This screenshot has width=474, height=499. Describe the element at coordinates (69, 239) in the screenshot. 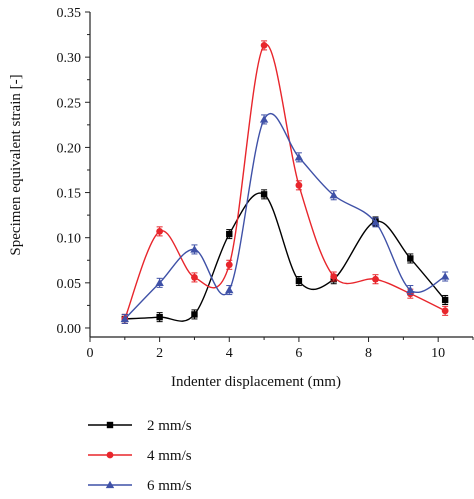

I see `y-tick-label: 0.10` at that location.